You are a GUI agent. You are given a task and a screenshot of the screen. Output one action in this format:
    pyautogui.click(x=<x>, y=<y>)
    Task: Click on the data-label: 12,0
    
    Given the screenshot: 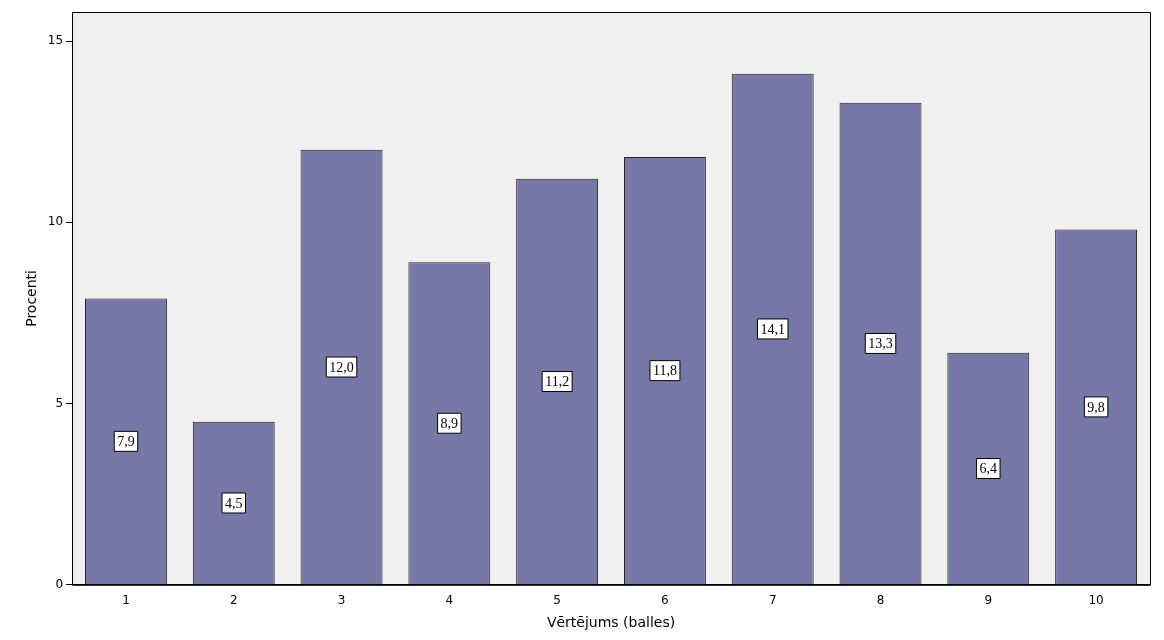 What is the action you would take?
    pyautogui.click(x=341, y=367)
    